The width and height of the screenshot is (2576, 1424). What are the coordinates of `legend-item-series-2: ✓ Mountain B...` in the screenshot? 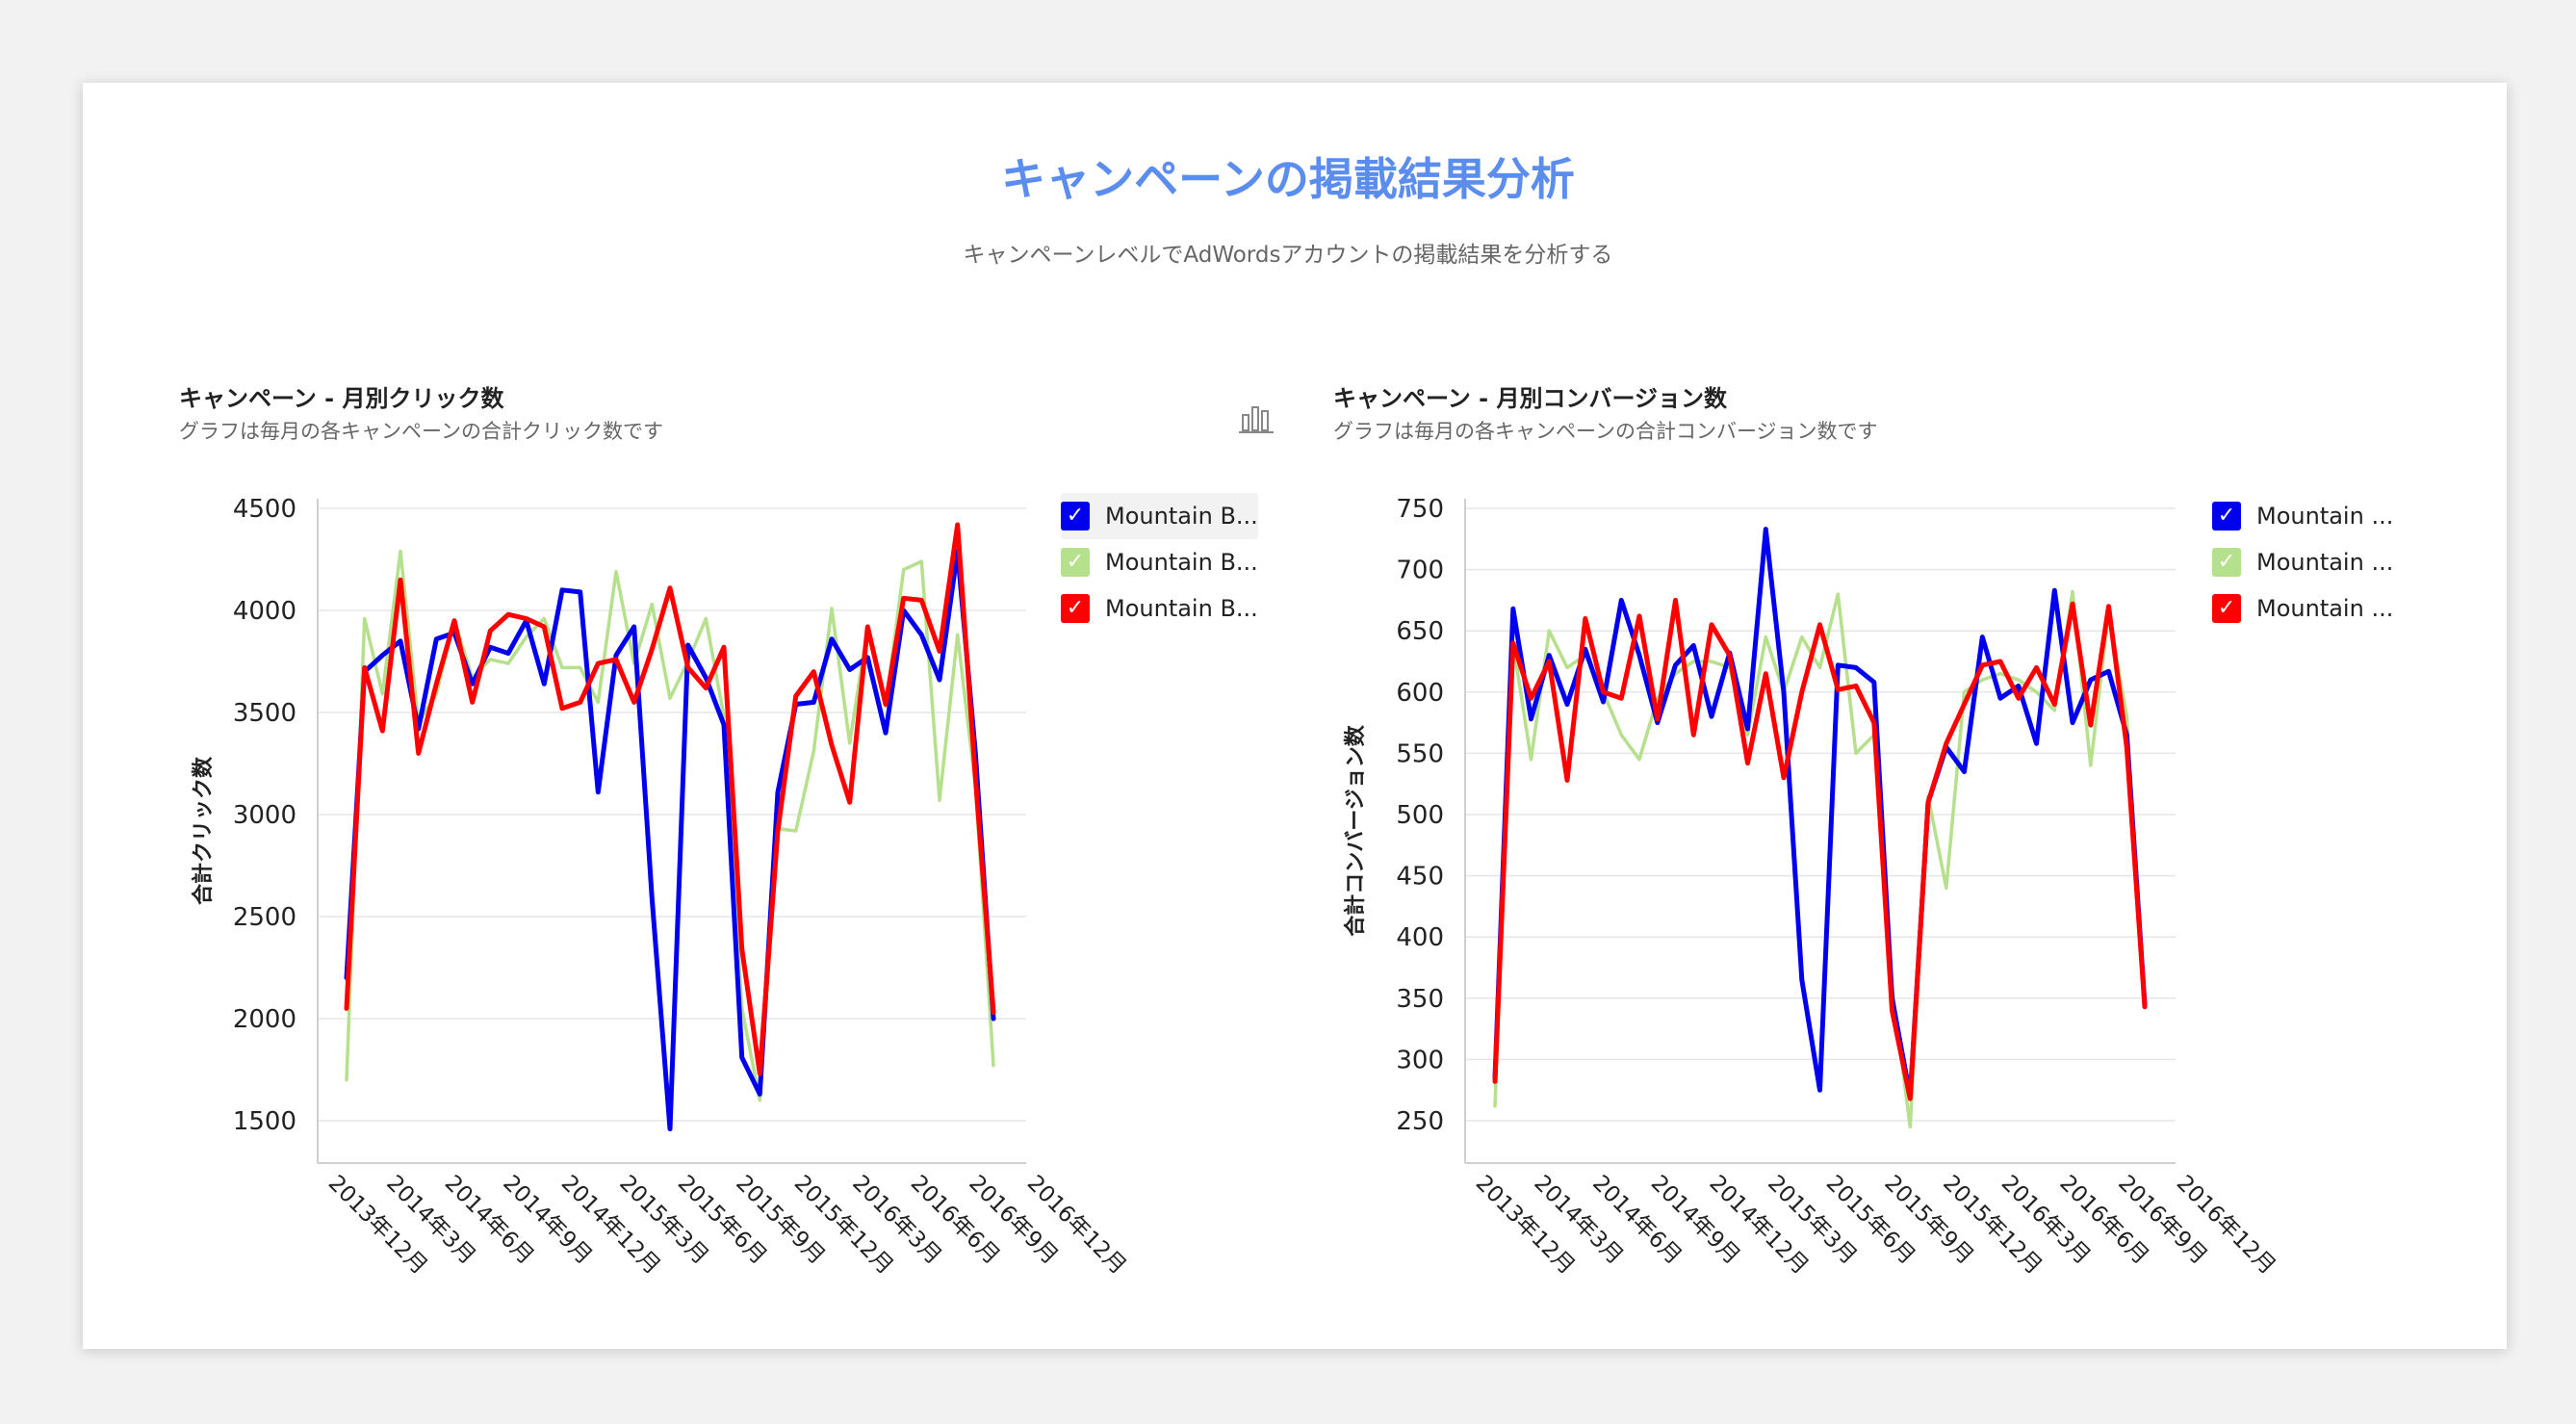 It's located at (1159, 562).